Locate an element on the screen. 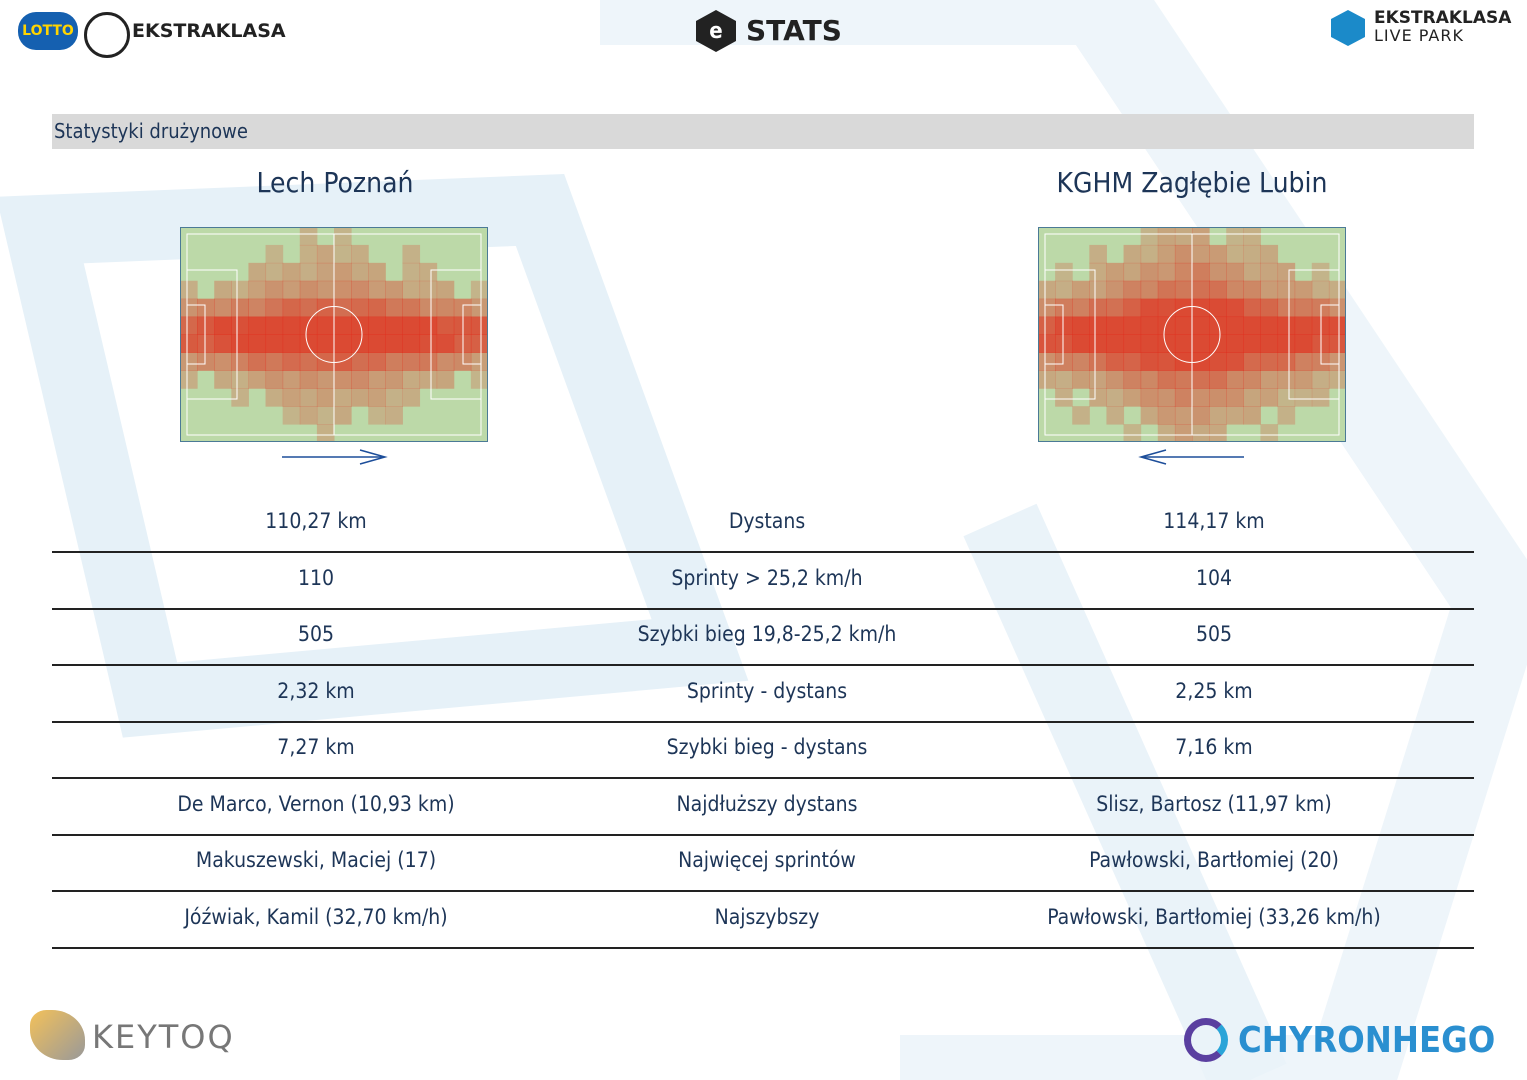 This screenshot has width=1527, height=1080. table-cell: 505 is located at coordinates (1214, 634).